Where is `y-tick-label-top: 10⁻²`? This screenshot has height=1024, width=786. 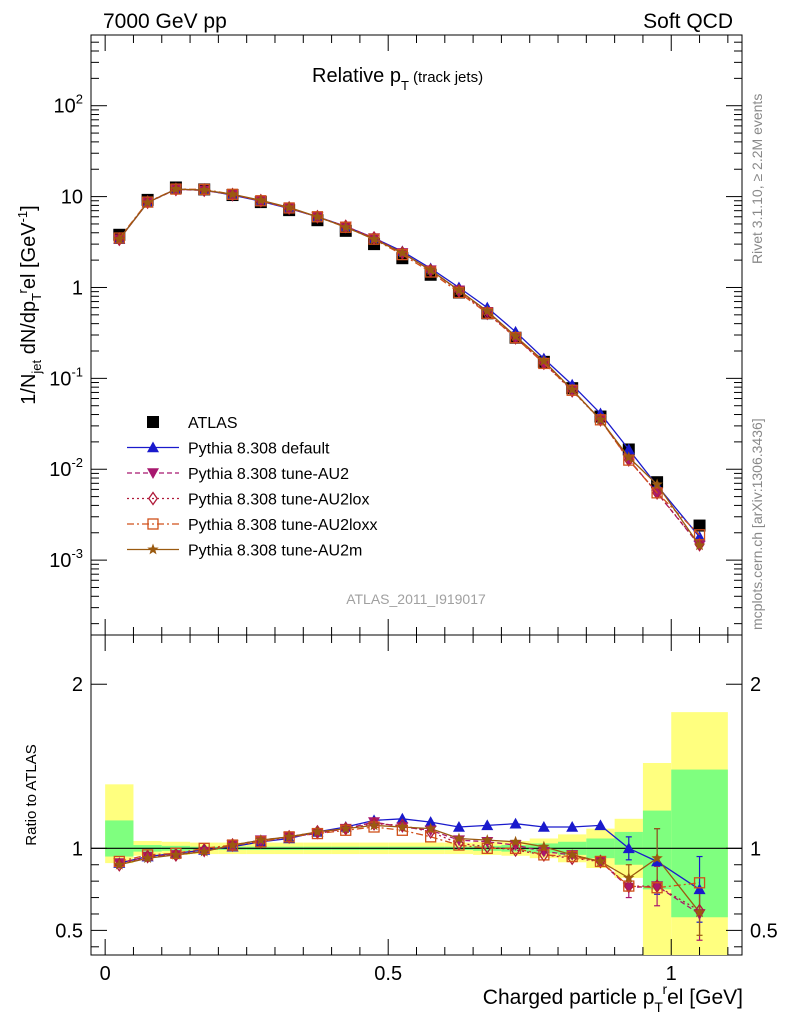
y-tick-label-top: 10⁻² is located at coordinates (66, 468).